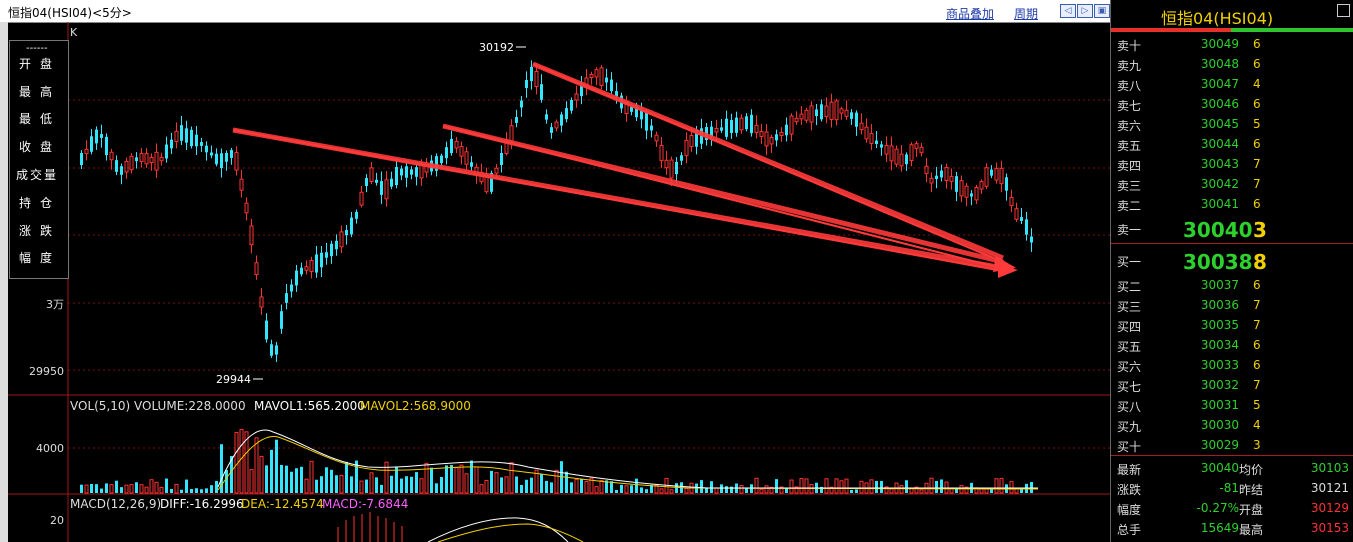 The width and height of the screenshot is (1353, 542). What do you see at coordinates (1219, 405) in the screenshot?
I see `bid-price: 30031` at bounding box center [1219, 405].